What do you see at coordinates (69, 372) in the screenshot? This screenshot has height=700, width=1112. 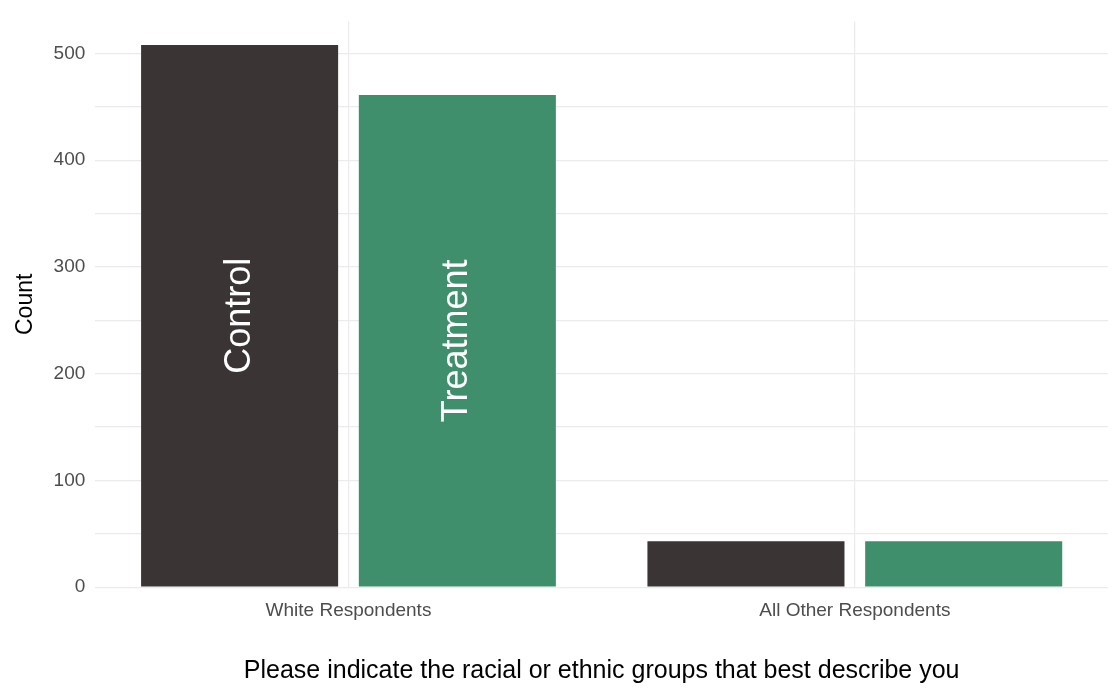 I see `y-tick-label: 200` at bounding box center [69, 372].